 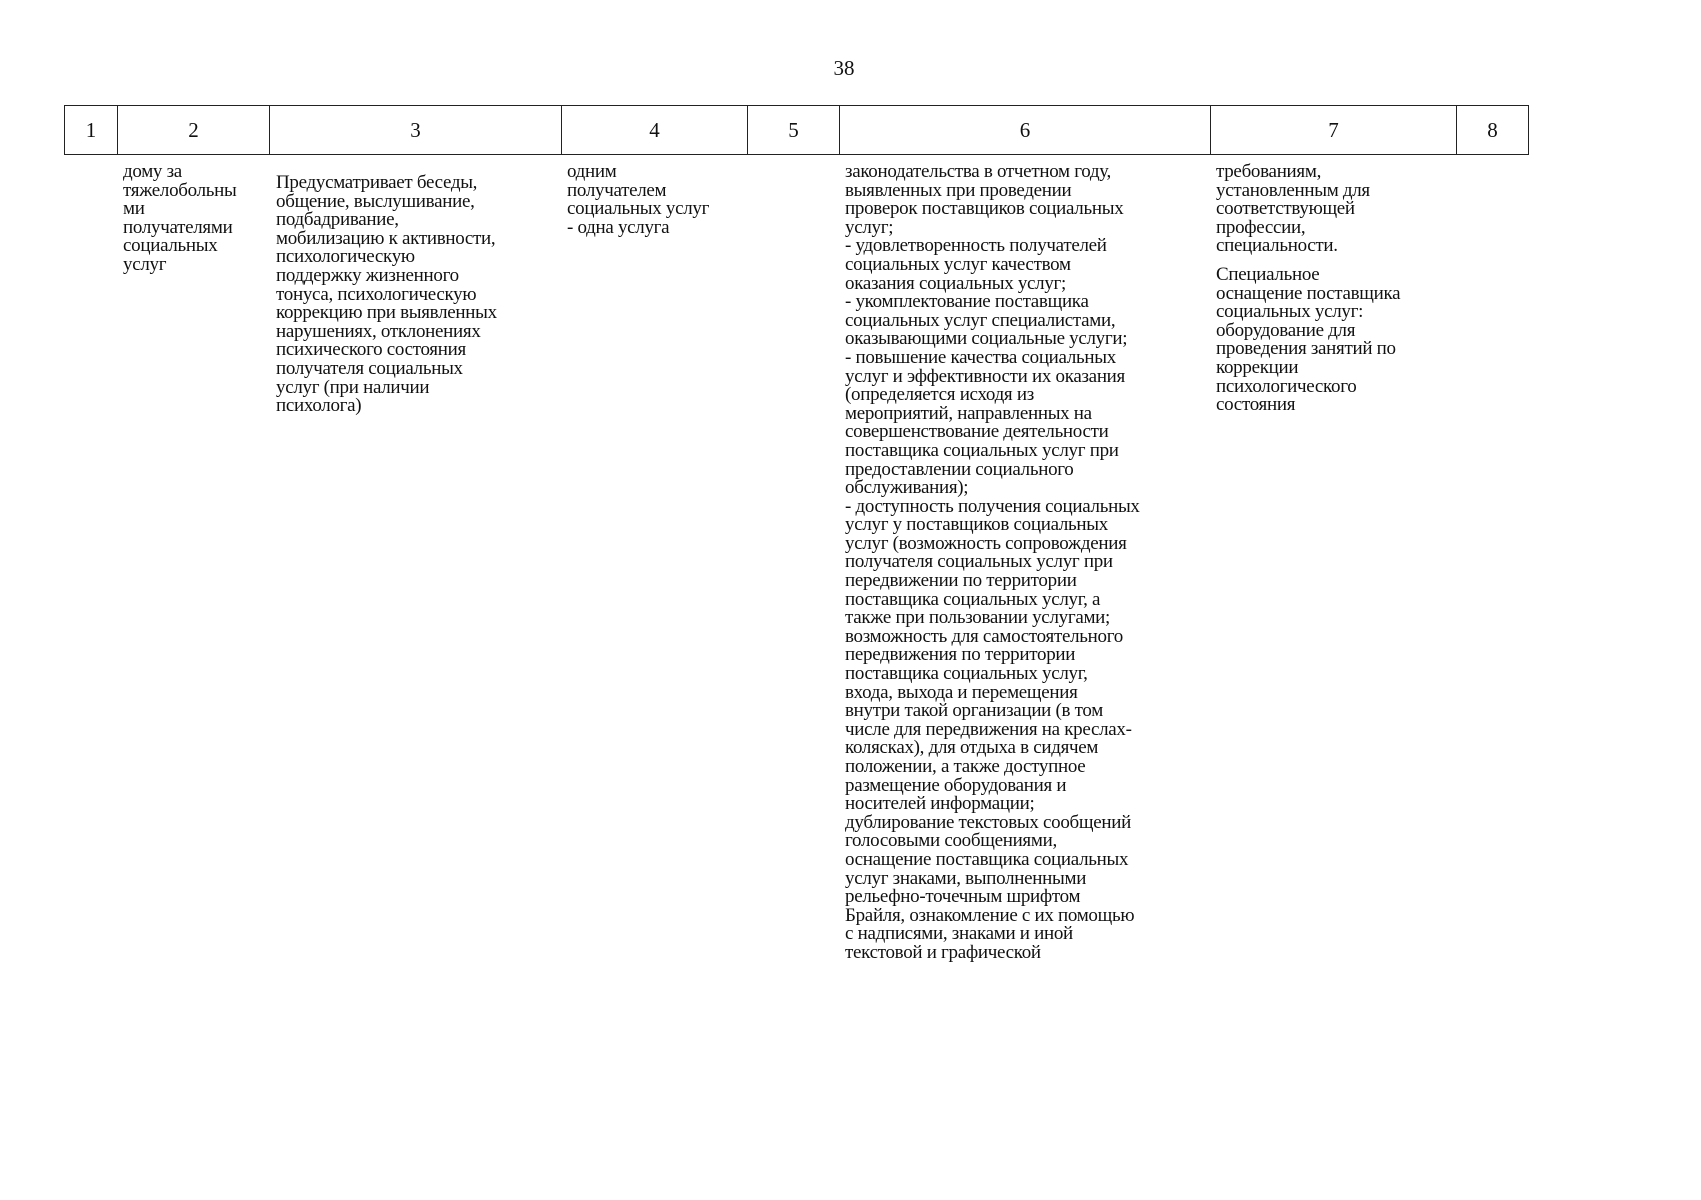 I want to click on text-line: нарушениях, отклонениях, so click(x=378, y=331).